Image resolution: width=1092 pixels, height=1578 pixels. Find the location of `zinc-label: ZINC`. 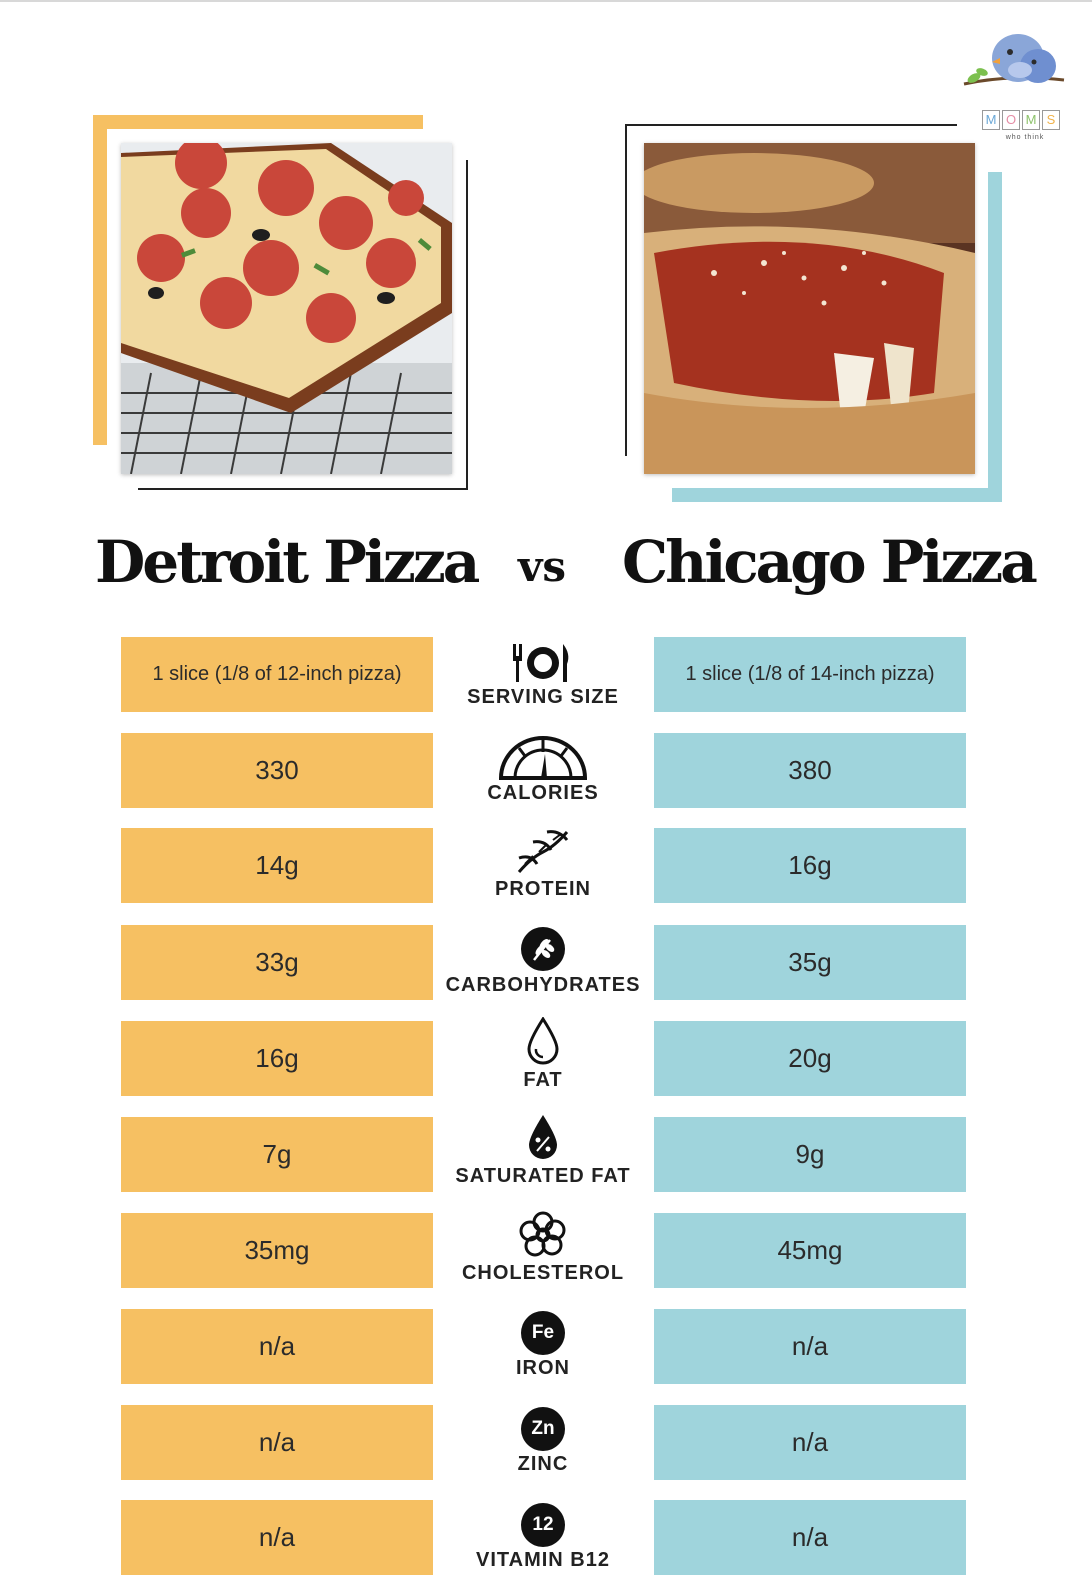

zinc-label: ZINC is located at coordinates (543, 1464).